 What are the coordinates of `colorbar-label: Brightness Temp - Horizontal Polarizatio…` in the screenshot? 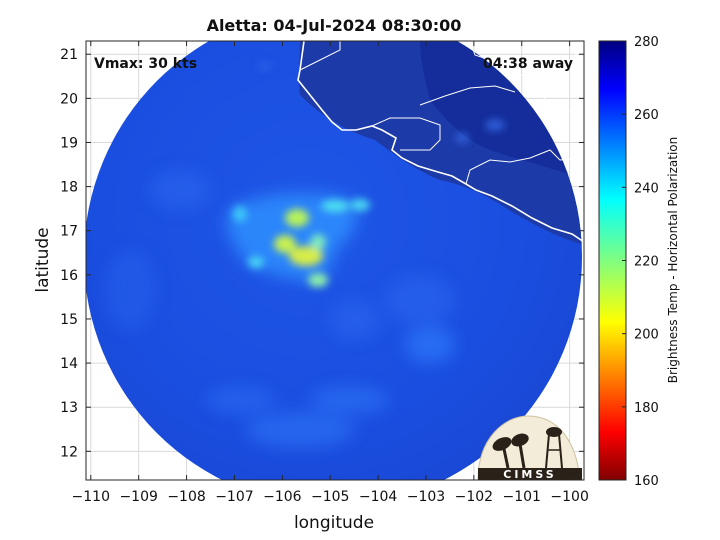 It's located at (673, 260).